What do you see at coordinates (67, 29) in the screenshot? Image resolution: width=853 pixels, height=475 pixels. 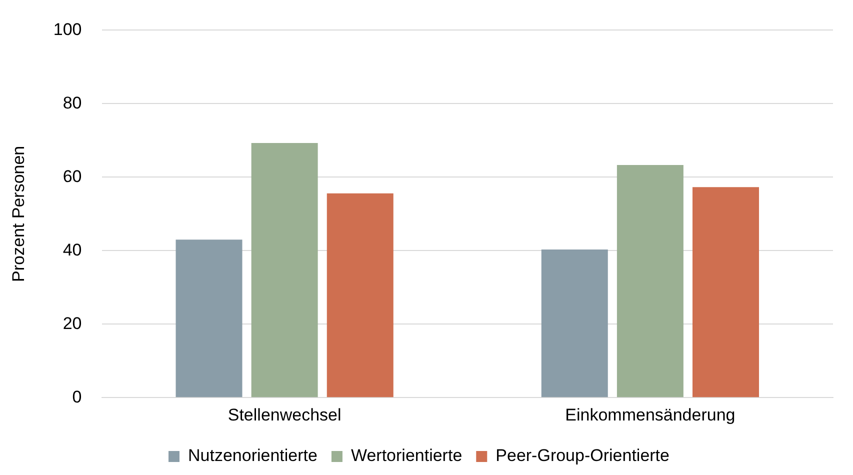 I see `y-tick-label: 100` at bounding box center [67, 29].